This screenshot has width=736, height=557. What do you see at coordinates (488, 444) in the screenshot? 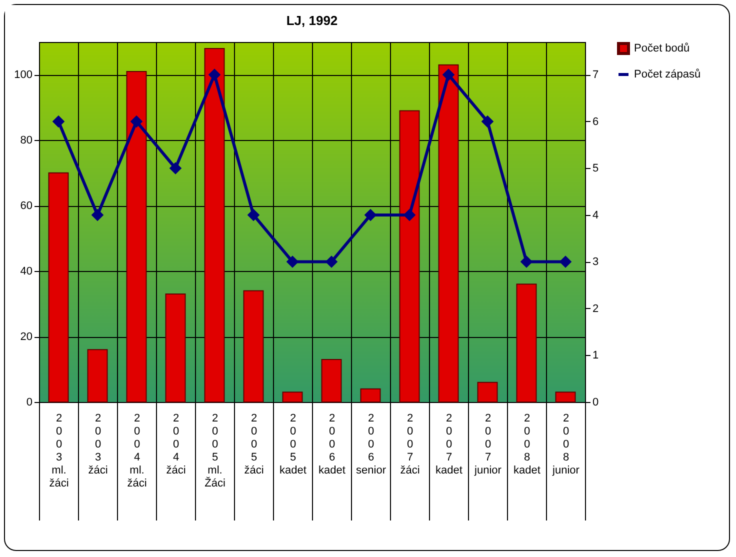
I see `x-tick-label: 2007 junior` at bounding box center [488, 444].